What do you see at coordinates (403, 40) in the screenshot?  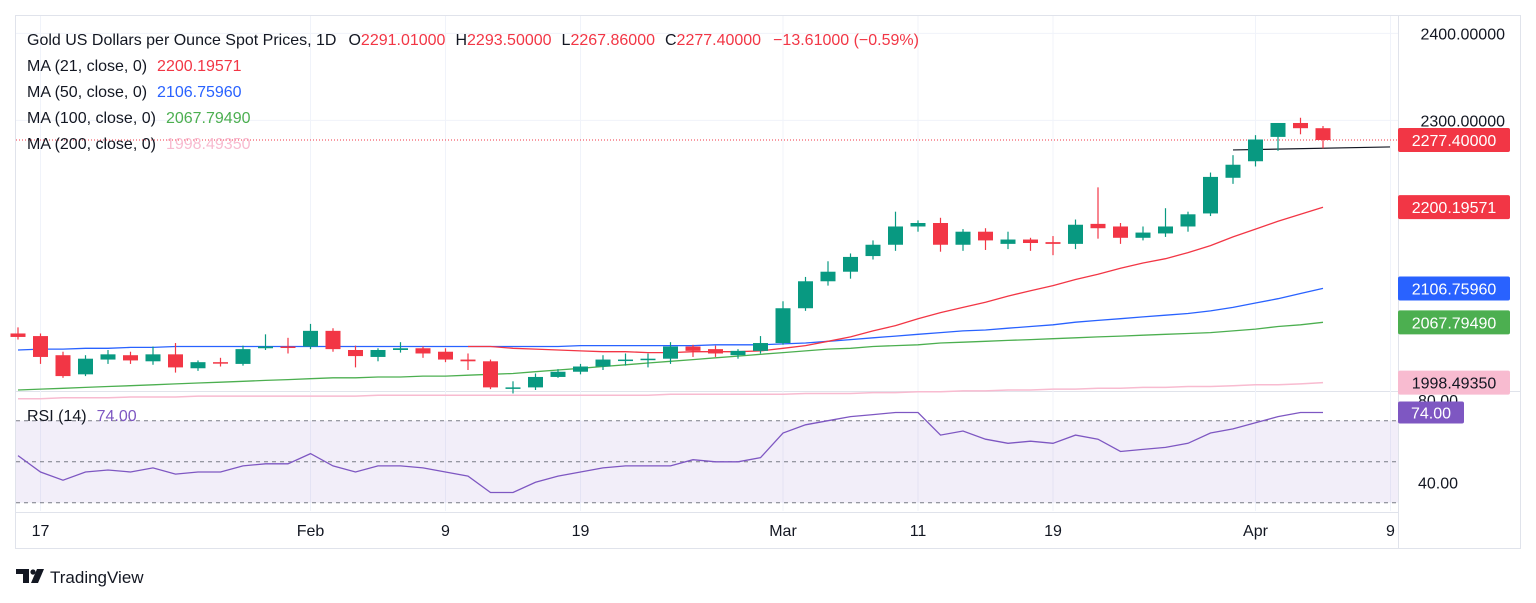 I see `legend-o-value: 2291.01000` at bounding box center [403, 40].